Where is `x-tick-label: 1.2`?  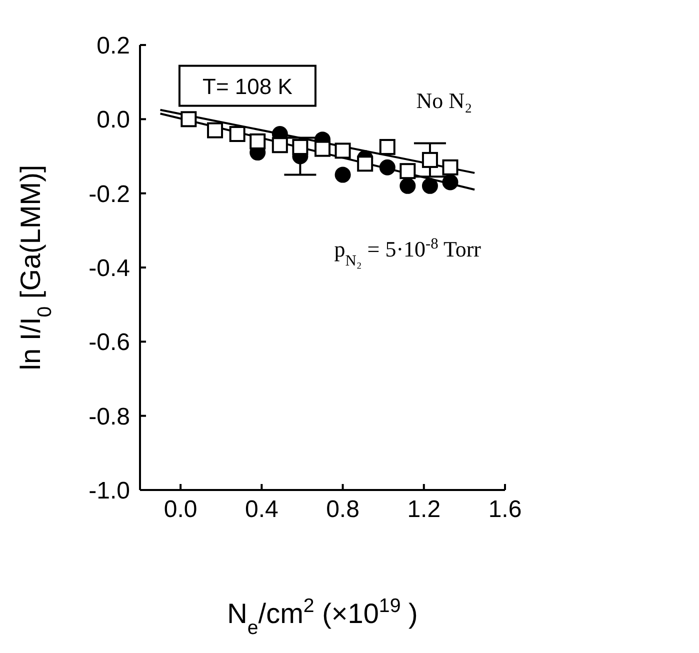 x-tick-label: 1.2 is located at coordinates (424, 510).